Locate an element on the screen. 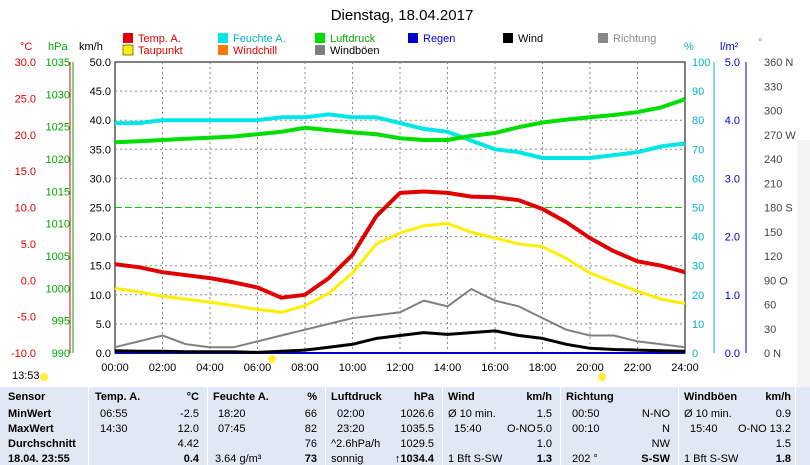 Image resolution: width=810 pixels, height=465 pixels. svg-text: Taupunkt is located at coordinates (160, 51).